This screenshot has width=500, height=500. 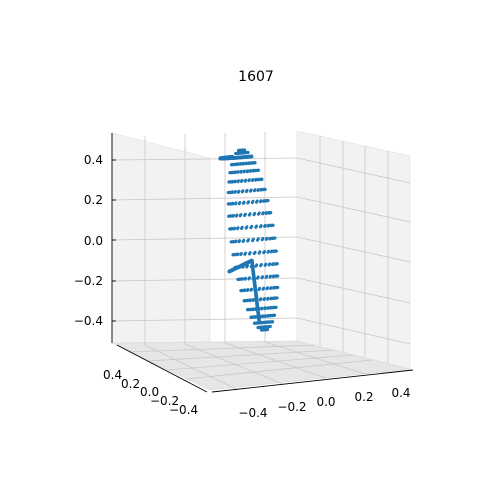 I want to click on z-tick-label: −0.4, so click(x=88, y=321).